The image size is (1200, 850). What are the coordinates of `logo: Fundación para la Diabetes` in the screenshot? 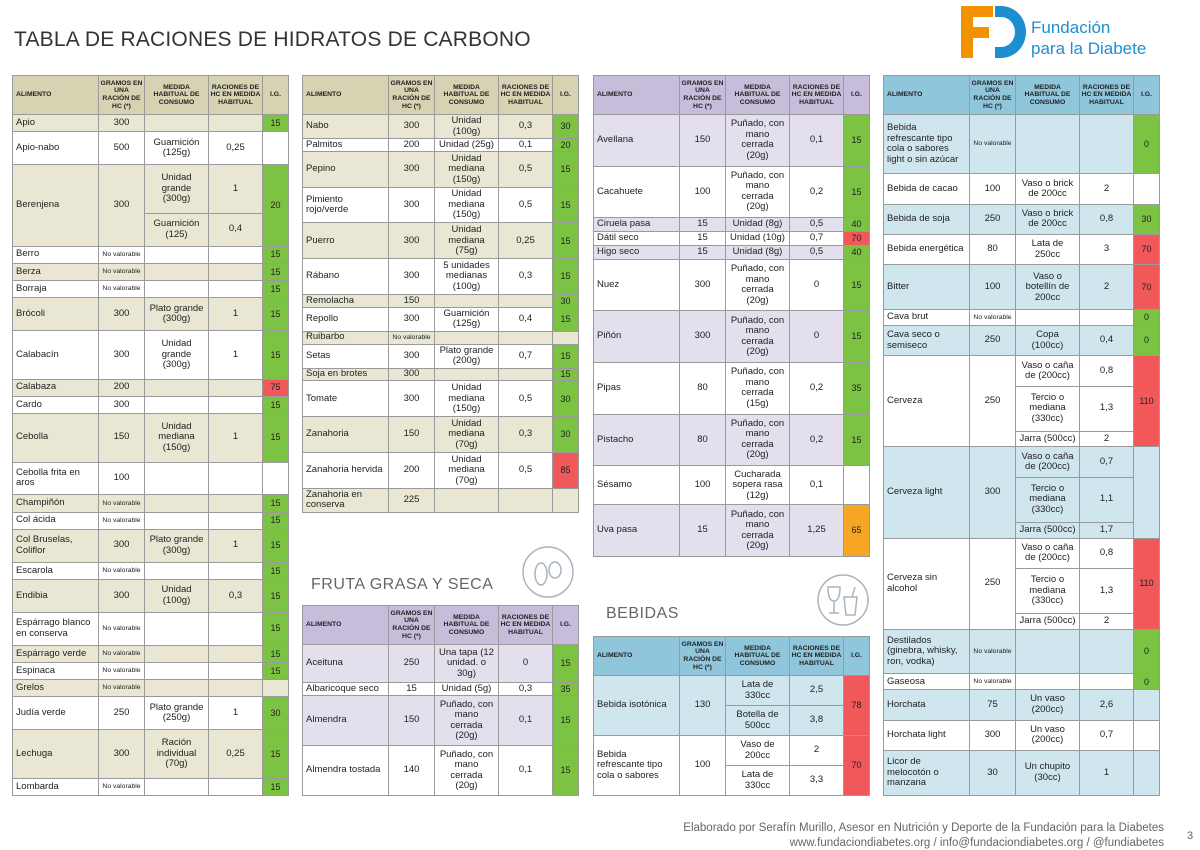 It's located at (1051, 32).